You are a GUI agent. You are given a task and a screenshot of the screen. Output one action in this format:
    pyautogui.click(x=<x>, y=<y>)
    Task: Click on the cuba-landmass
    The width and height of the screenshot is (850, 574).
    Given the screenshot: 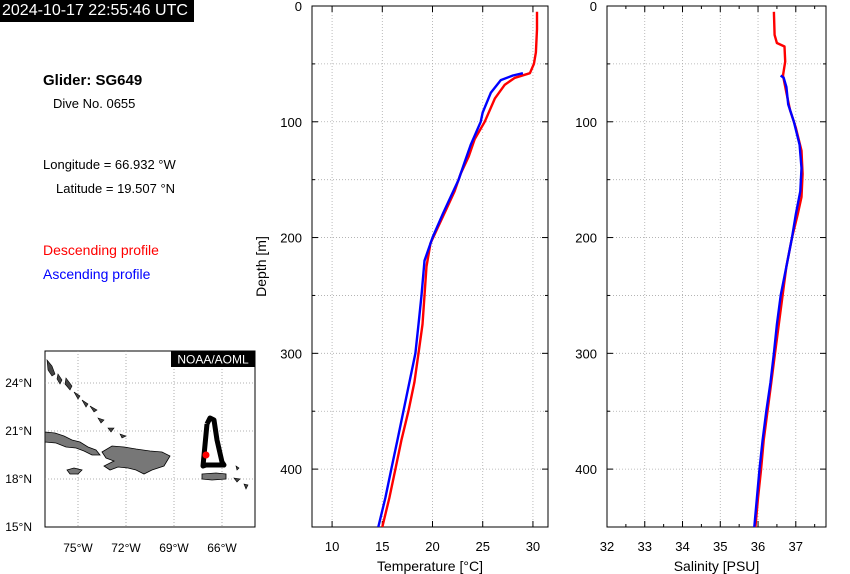 What is the action you would take?
    pyautogui.click(x=72, y=443)
    